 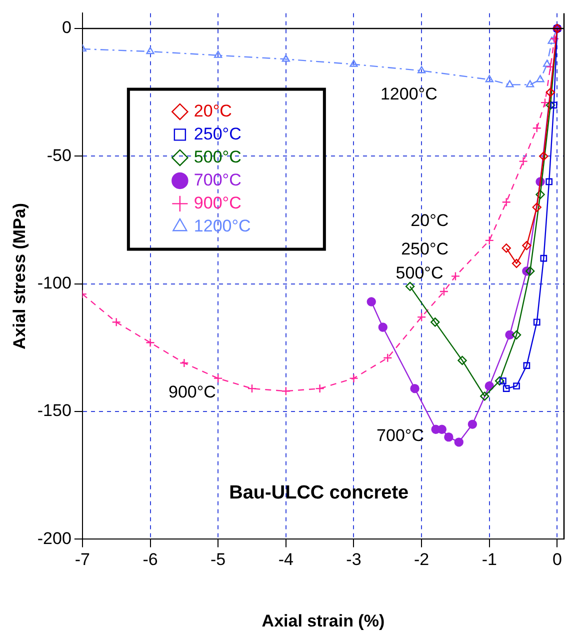 I want to click on y-tick-label: -150, so click(x=54, y=410).